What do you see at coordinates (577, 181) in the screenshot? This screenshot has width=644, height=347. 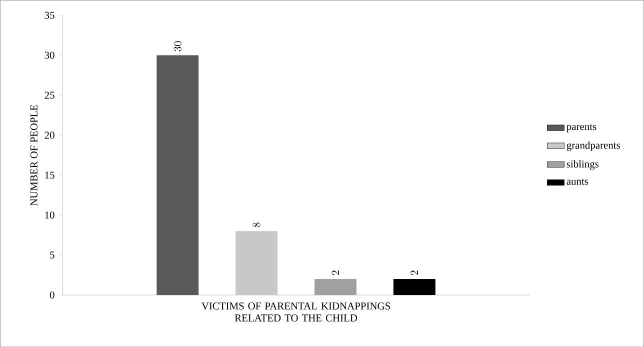 I see `legend-label: aunts` at bounding box center [577, 181].